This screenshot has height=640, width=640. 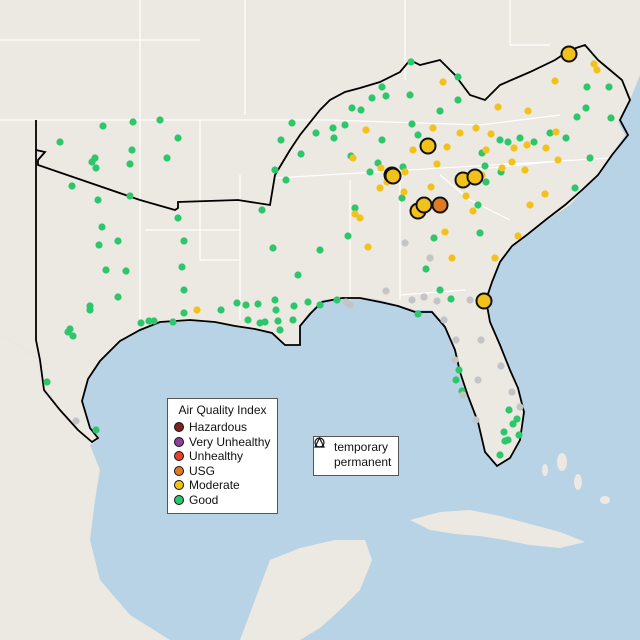 I want to click on legend-label: Unhealthy, so click(x=216, y=456).